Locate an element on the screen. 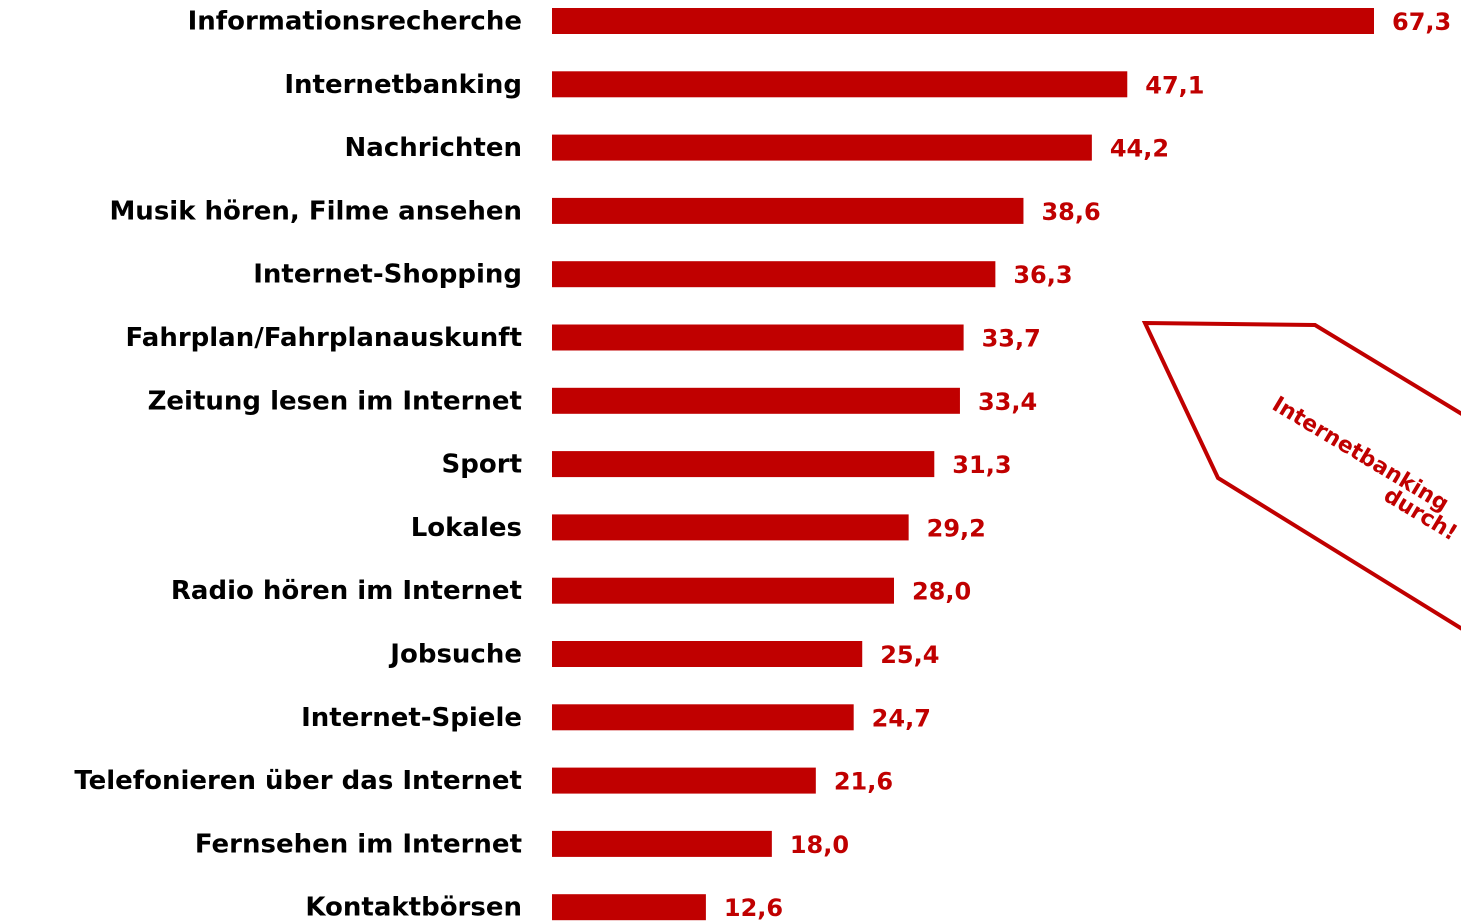 This screenshot has height=923, width=1461. value-label: 44,2 is located at coordinates (1139, 149).